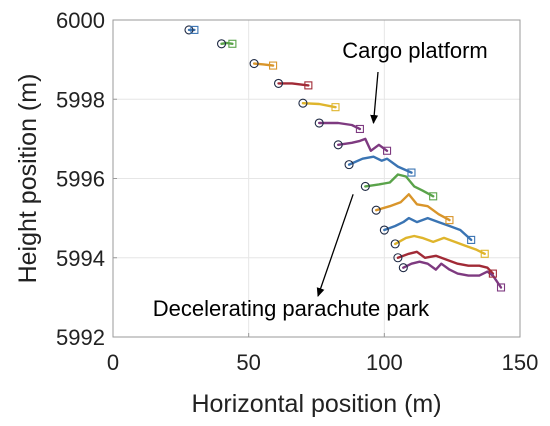 Image resolution: width=550 pixels, height=426 pixels. Describe the element at coordinates (28, 179) in the screenshot. I see `y-axis-label: Height position (m)` at that location.